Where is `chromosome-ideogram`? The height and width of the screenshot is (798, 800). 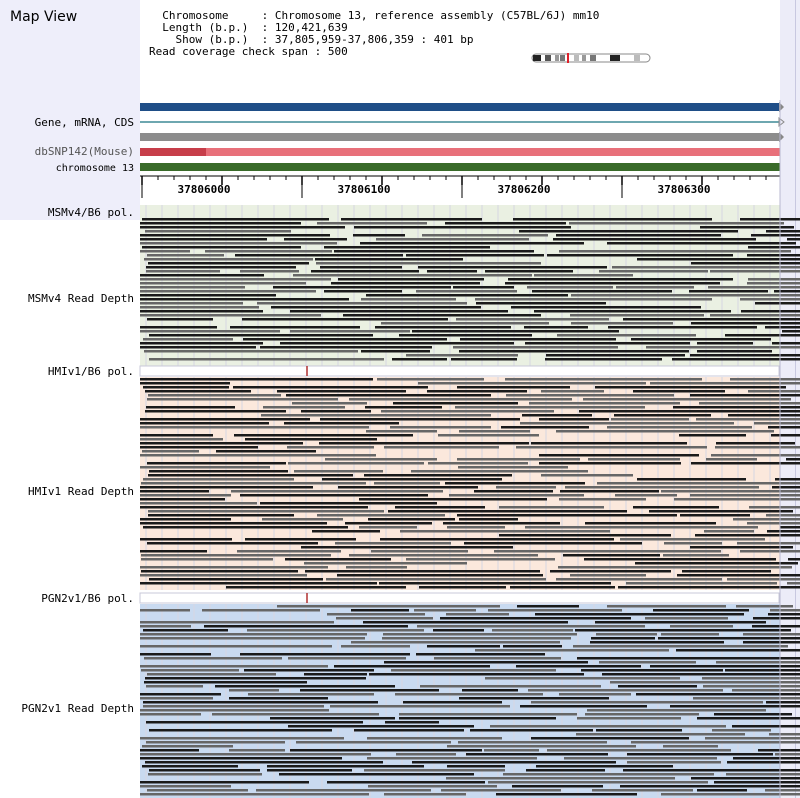
chromosome-ideogram is located at coordinates (592, 58).